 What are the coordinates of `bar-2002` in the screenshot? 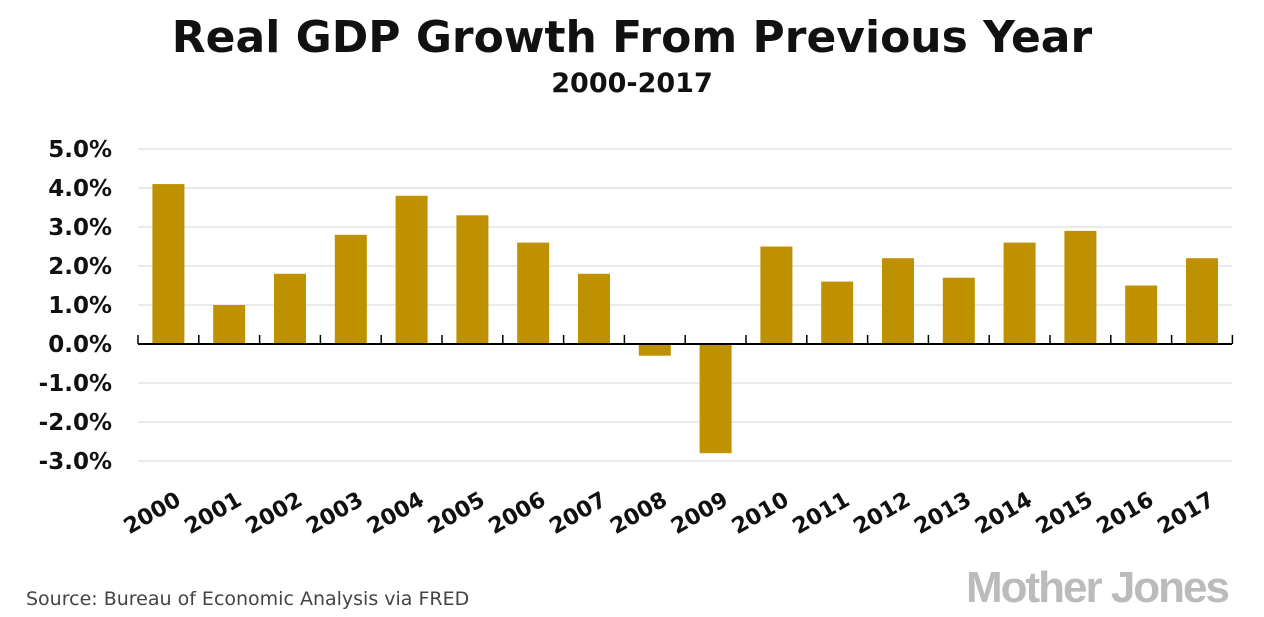 It's located at (290, 308).